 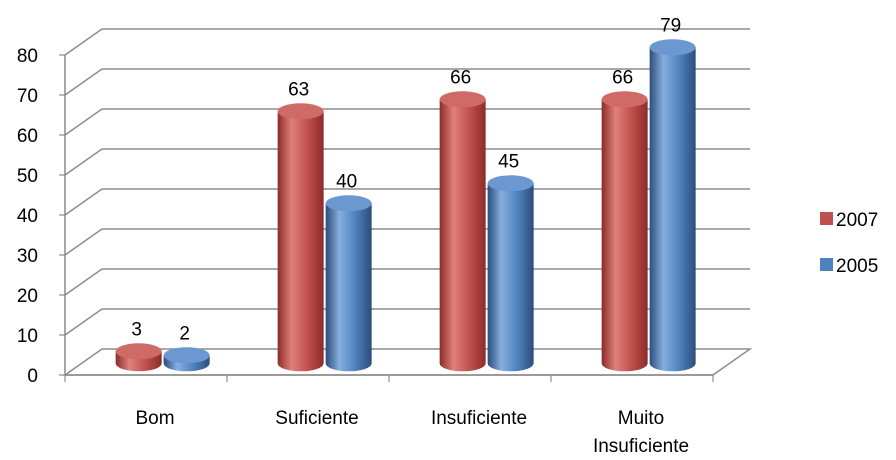 I want to click on data-label: 45, so click(x=508, y=161).